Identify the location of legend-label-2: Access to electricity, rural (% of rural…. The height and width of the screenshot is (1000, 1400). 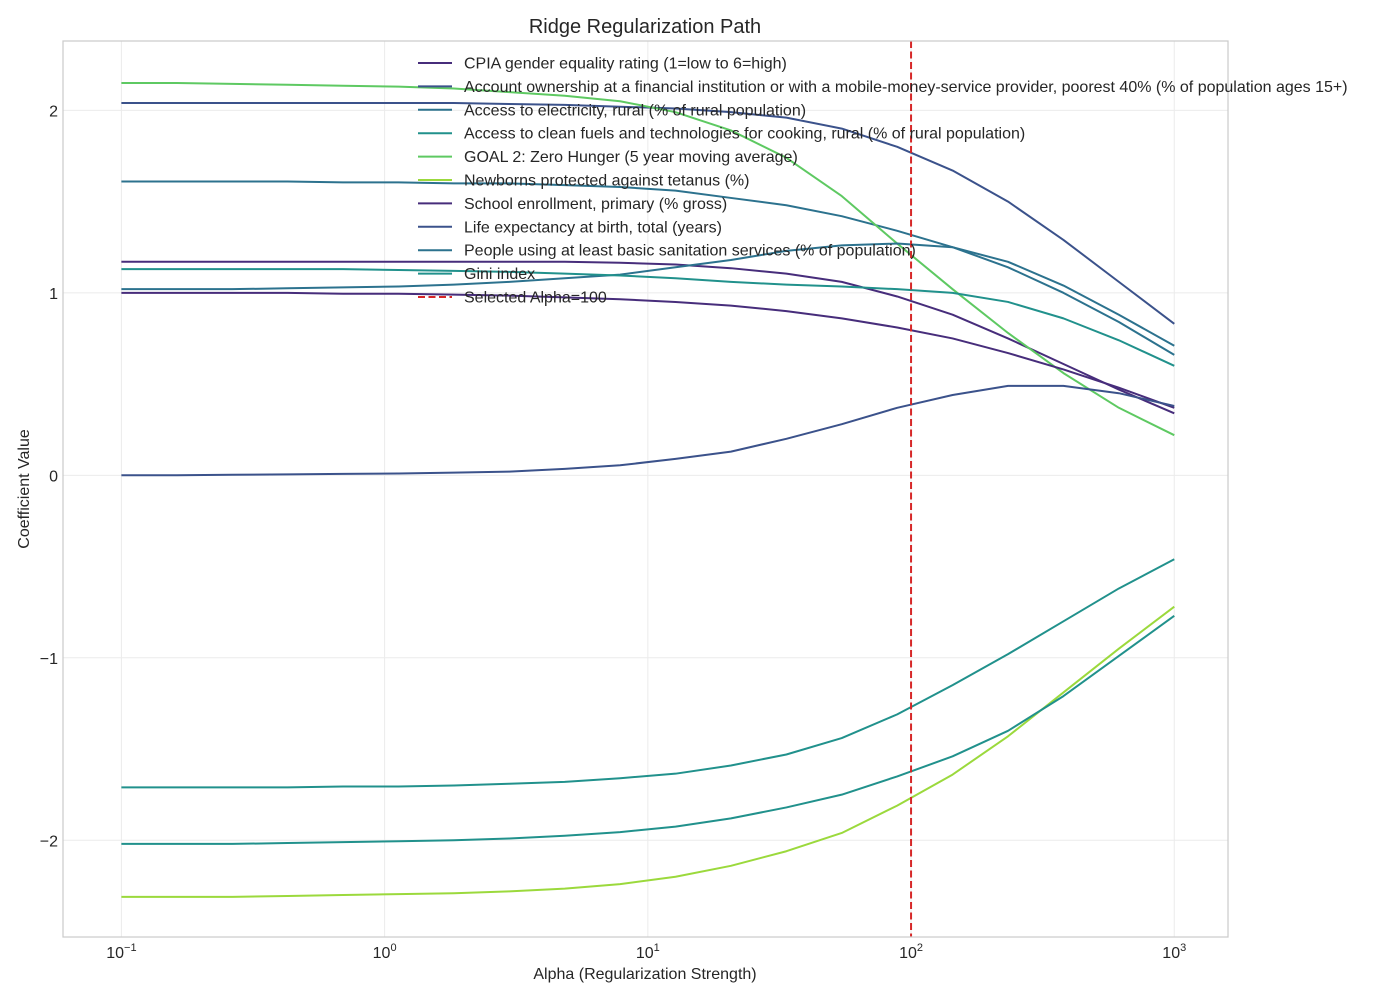
(635, 110).